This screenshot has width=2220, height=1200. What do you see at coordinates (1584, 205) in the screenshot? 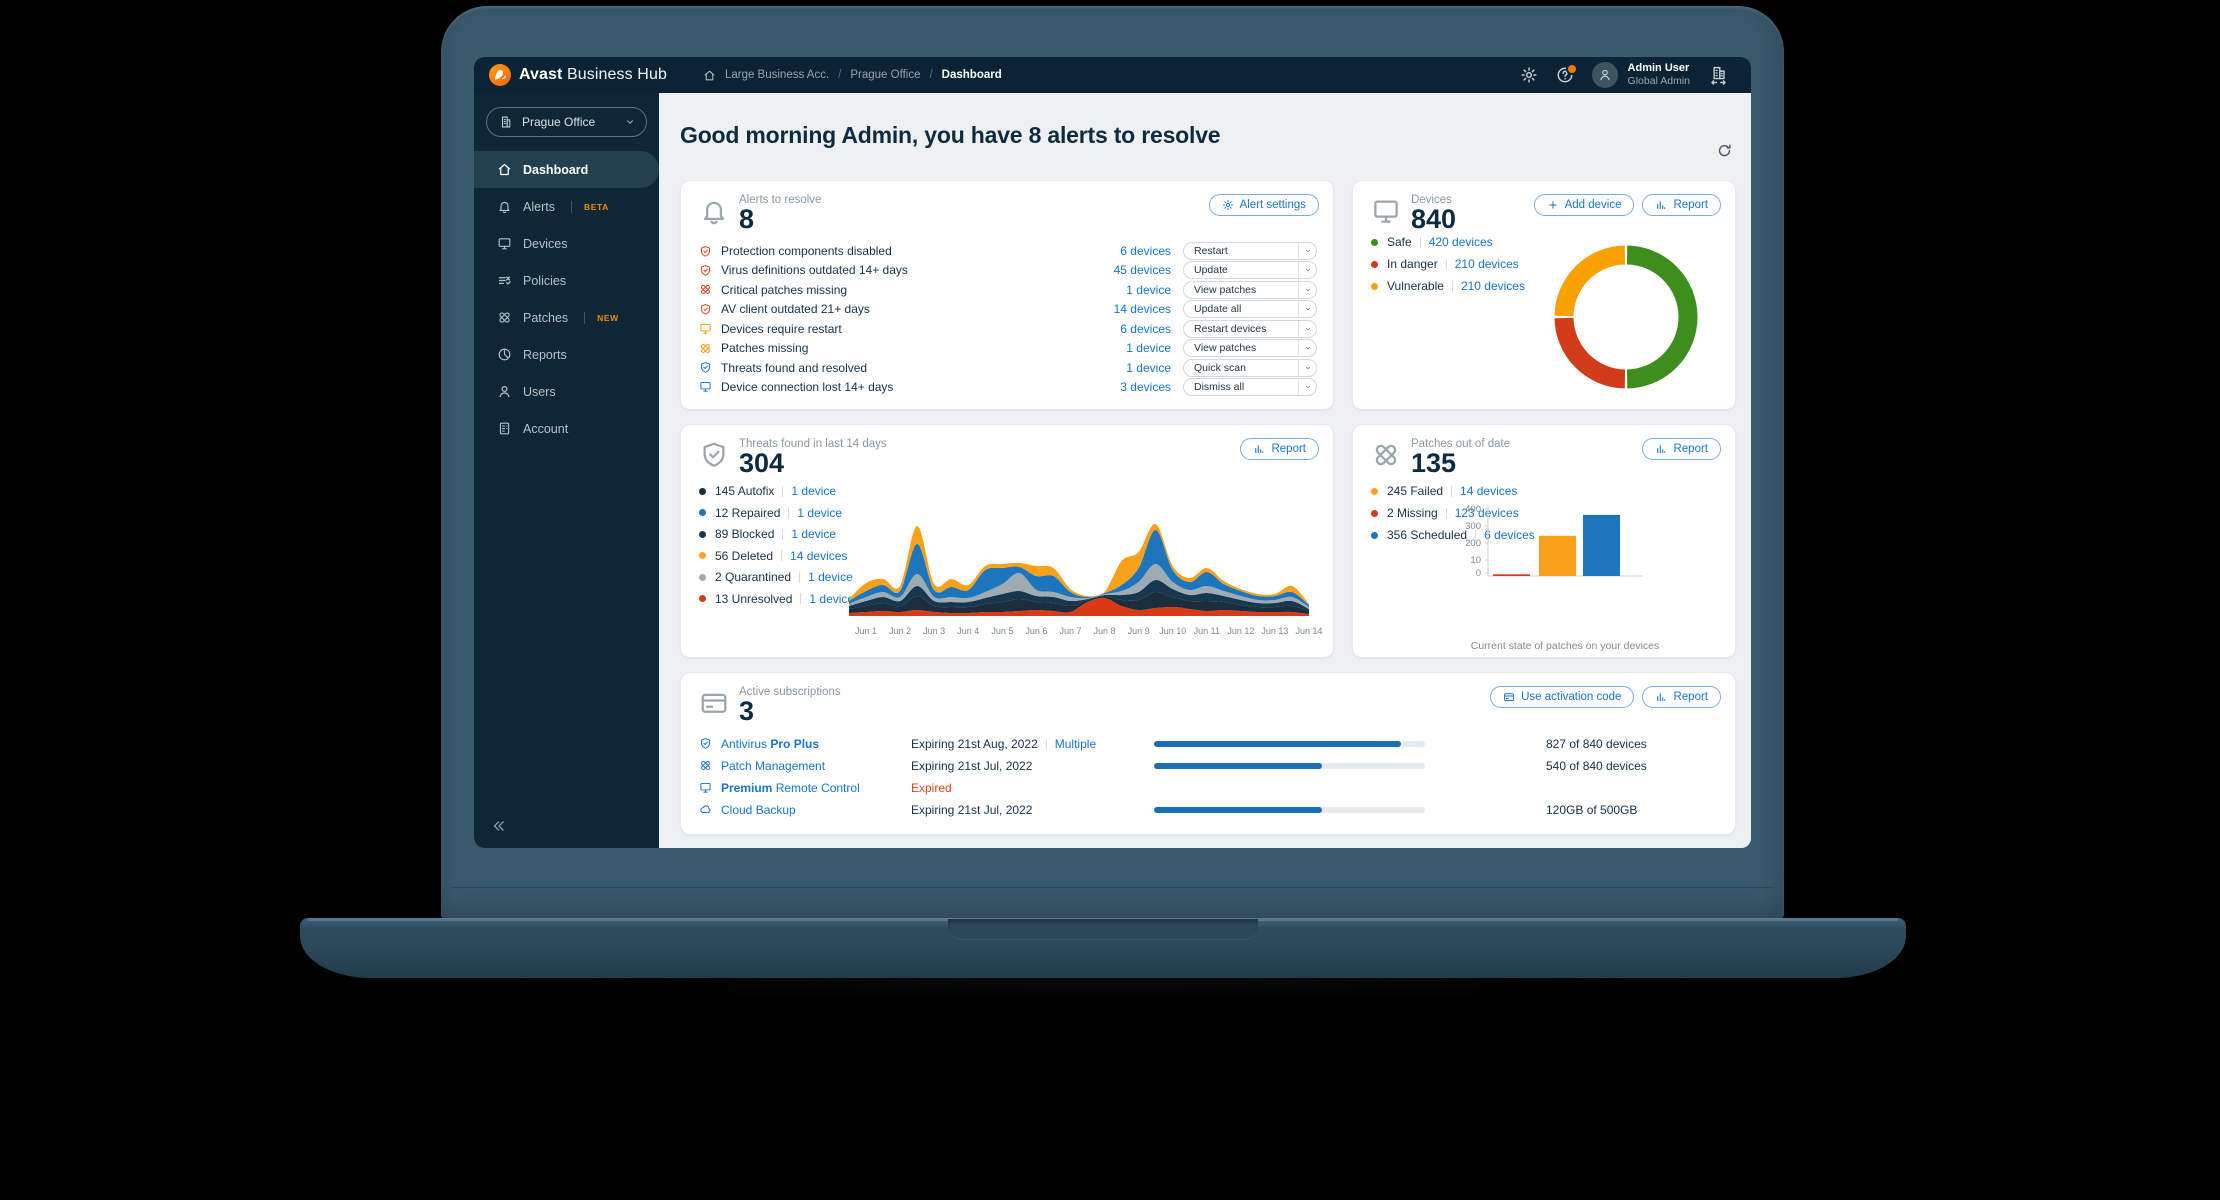
I see `add-device-button: Add device` at bounding box center [1584, 205].